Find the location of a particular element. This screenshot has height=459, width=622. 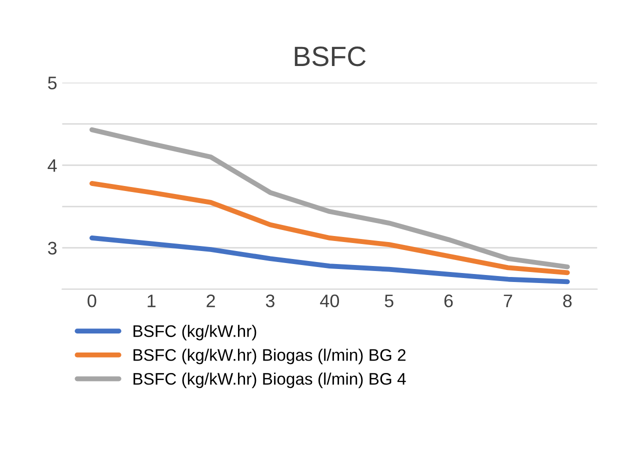

y-tick-label: 3 is located at coordinates (52, 248).